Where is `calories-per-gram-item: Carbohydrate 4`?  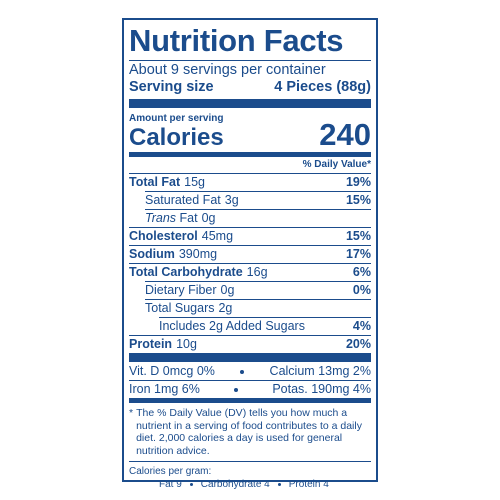
calories-per-gram-item: Carbohydrate 4 is located at coordinates (235, 484).